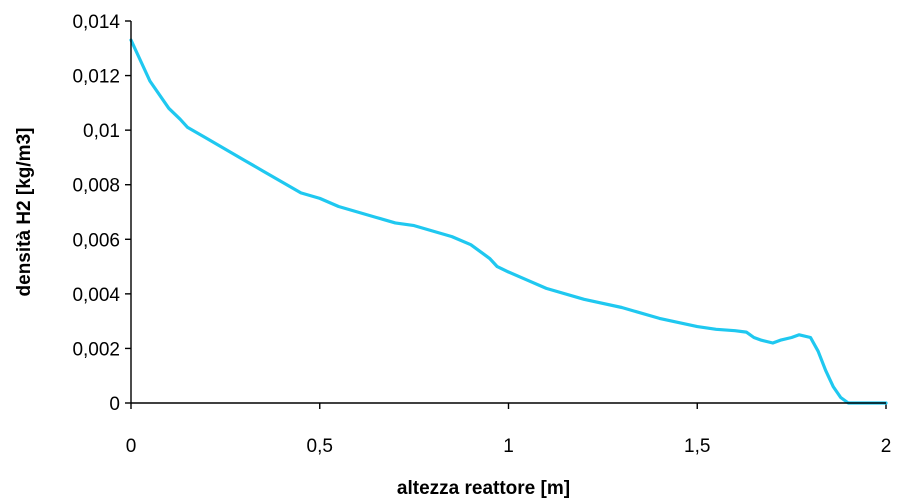  I want to click on x-tick-label: 1,5, so click(697, 446).